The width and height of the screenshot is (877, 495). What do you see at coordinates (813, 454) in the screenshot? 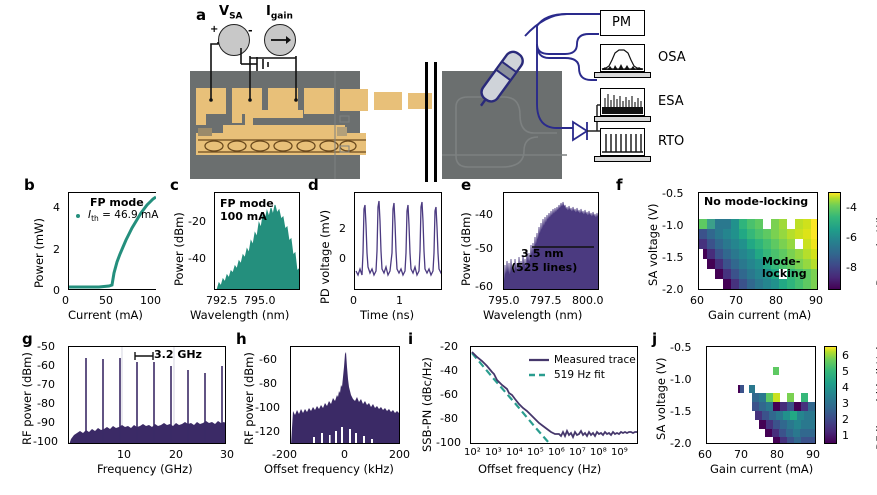
I see `panel-j-xtick-3: 90` at bounding box center [813, 454].